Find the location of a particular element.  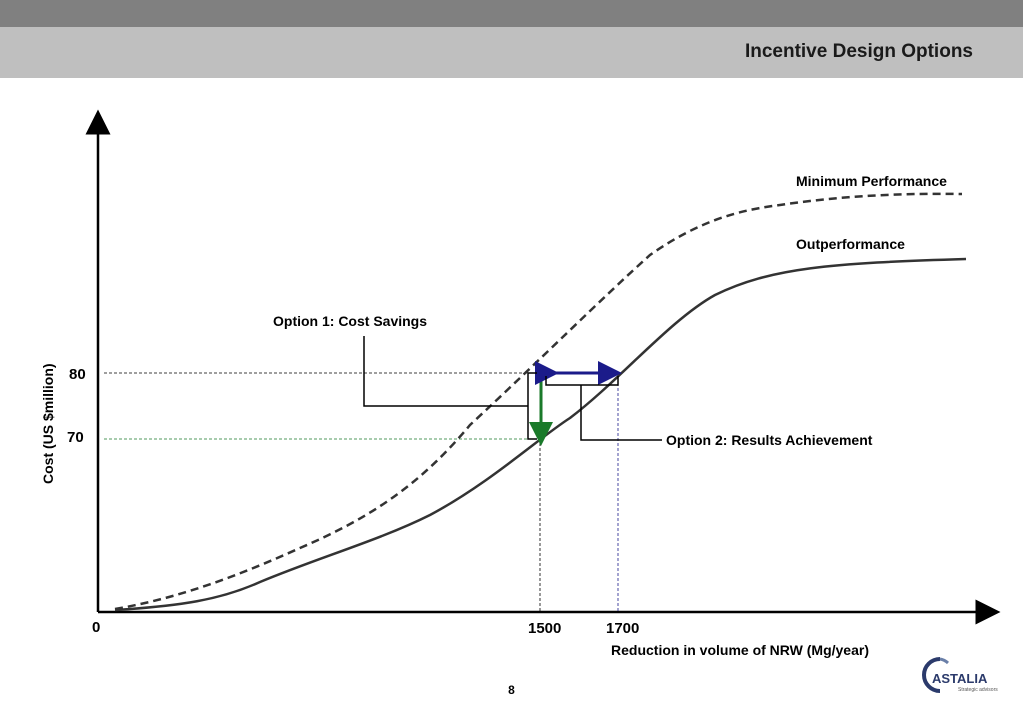

castalia-logo: ASTALIA Strategic advisors is located at coordinates (960, 675).